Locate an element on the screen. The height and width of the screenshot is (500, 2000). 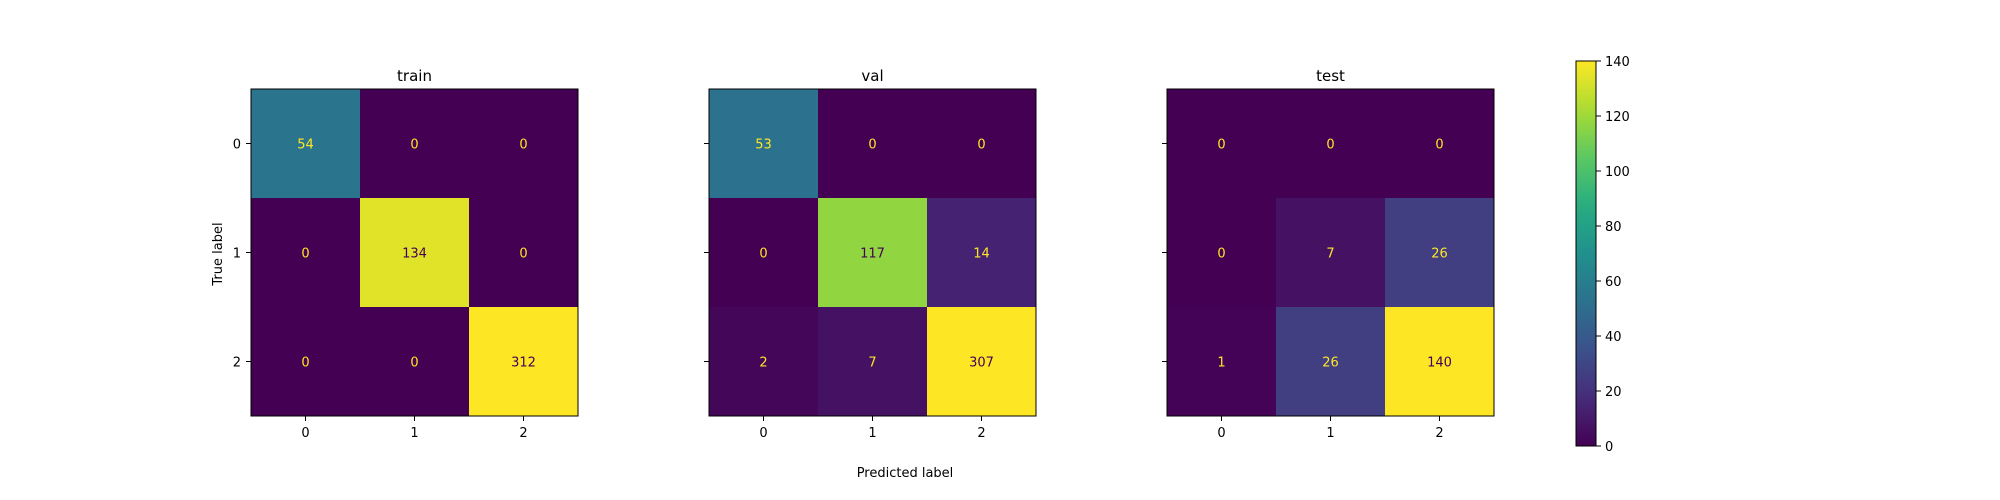
cell-value-label: 312 is located at coordinates (523, 363).